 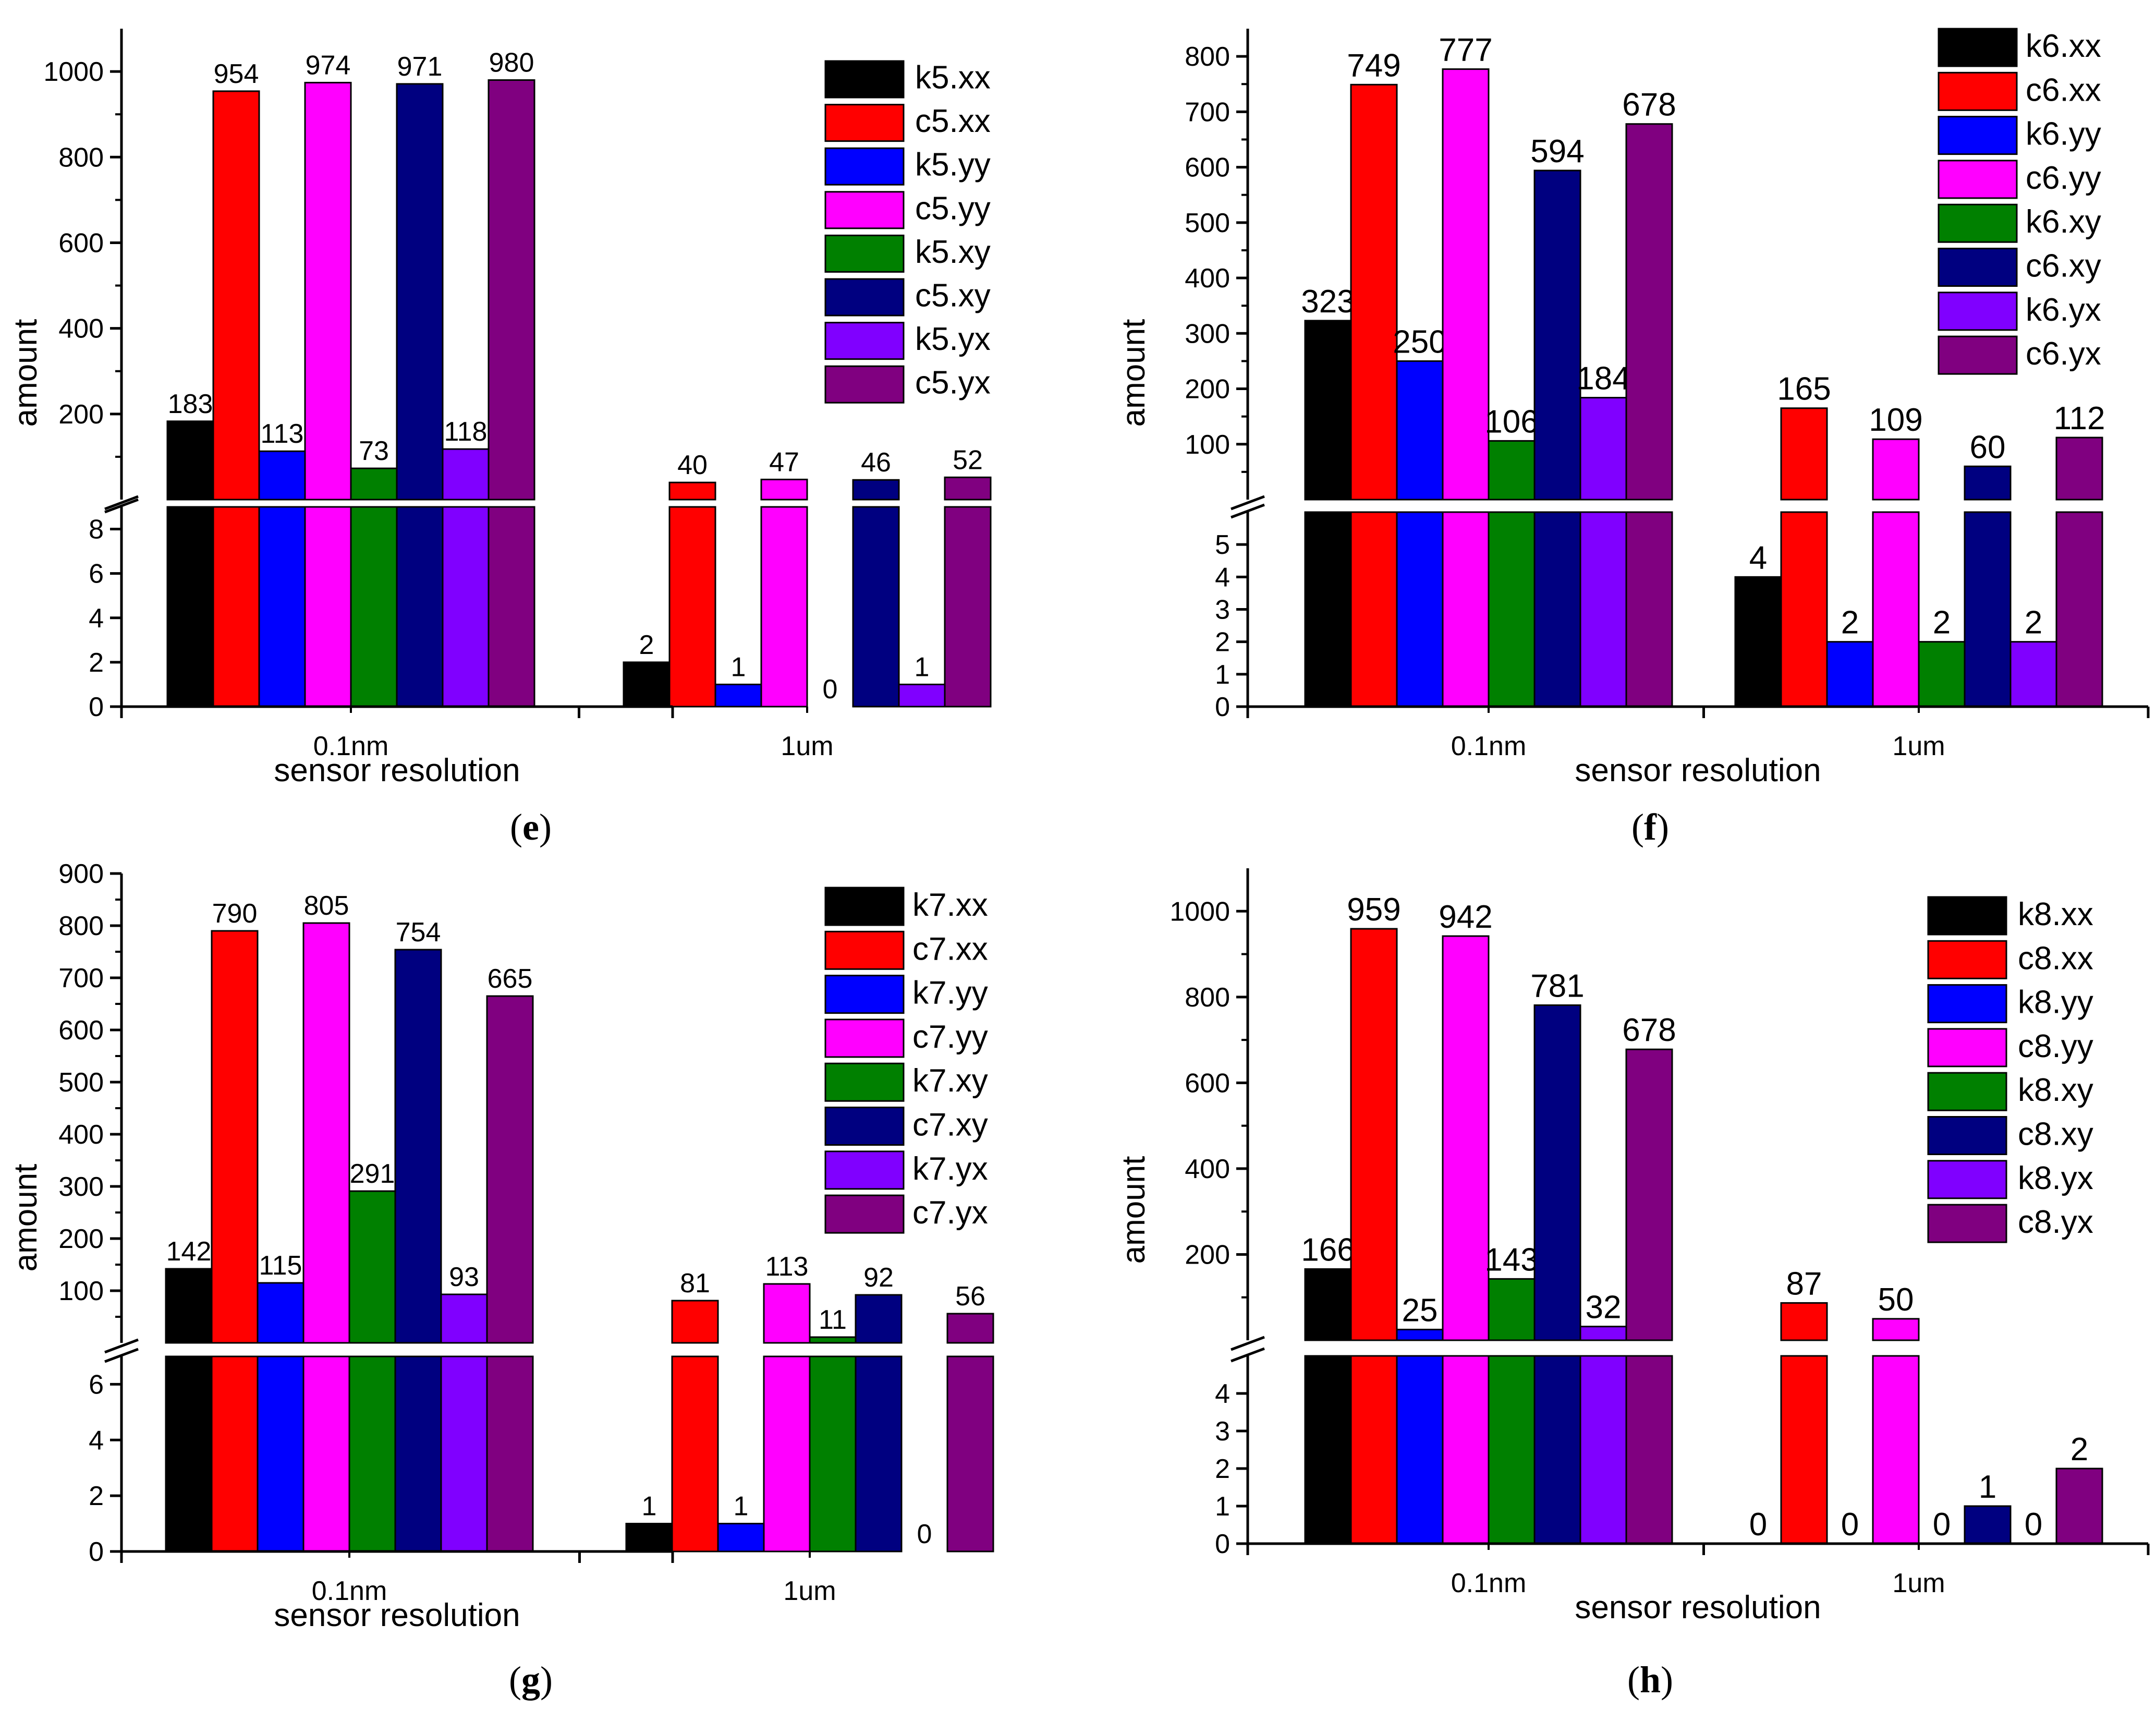 What do you see at coordinates (950, 949) in the screenshot?
I see `legend-label: c7.xx` at bounding box center [950, 949].